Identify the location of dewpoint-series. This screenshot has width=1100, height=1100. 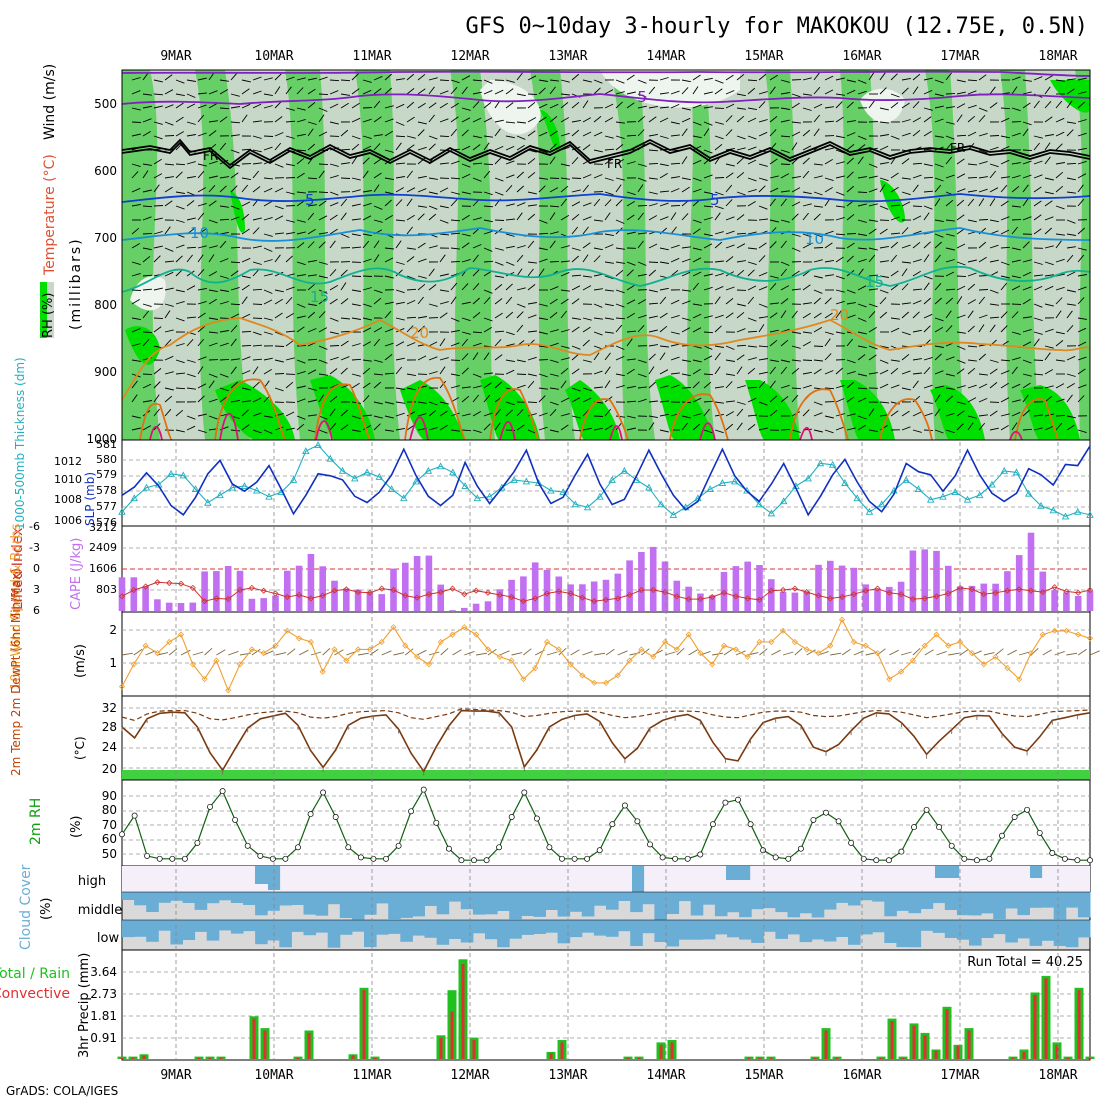
(606, 715).